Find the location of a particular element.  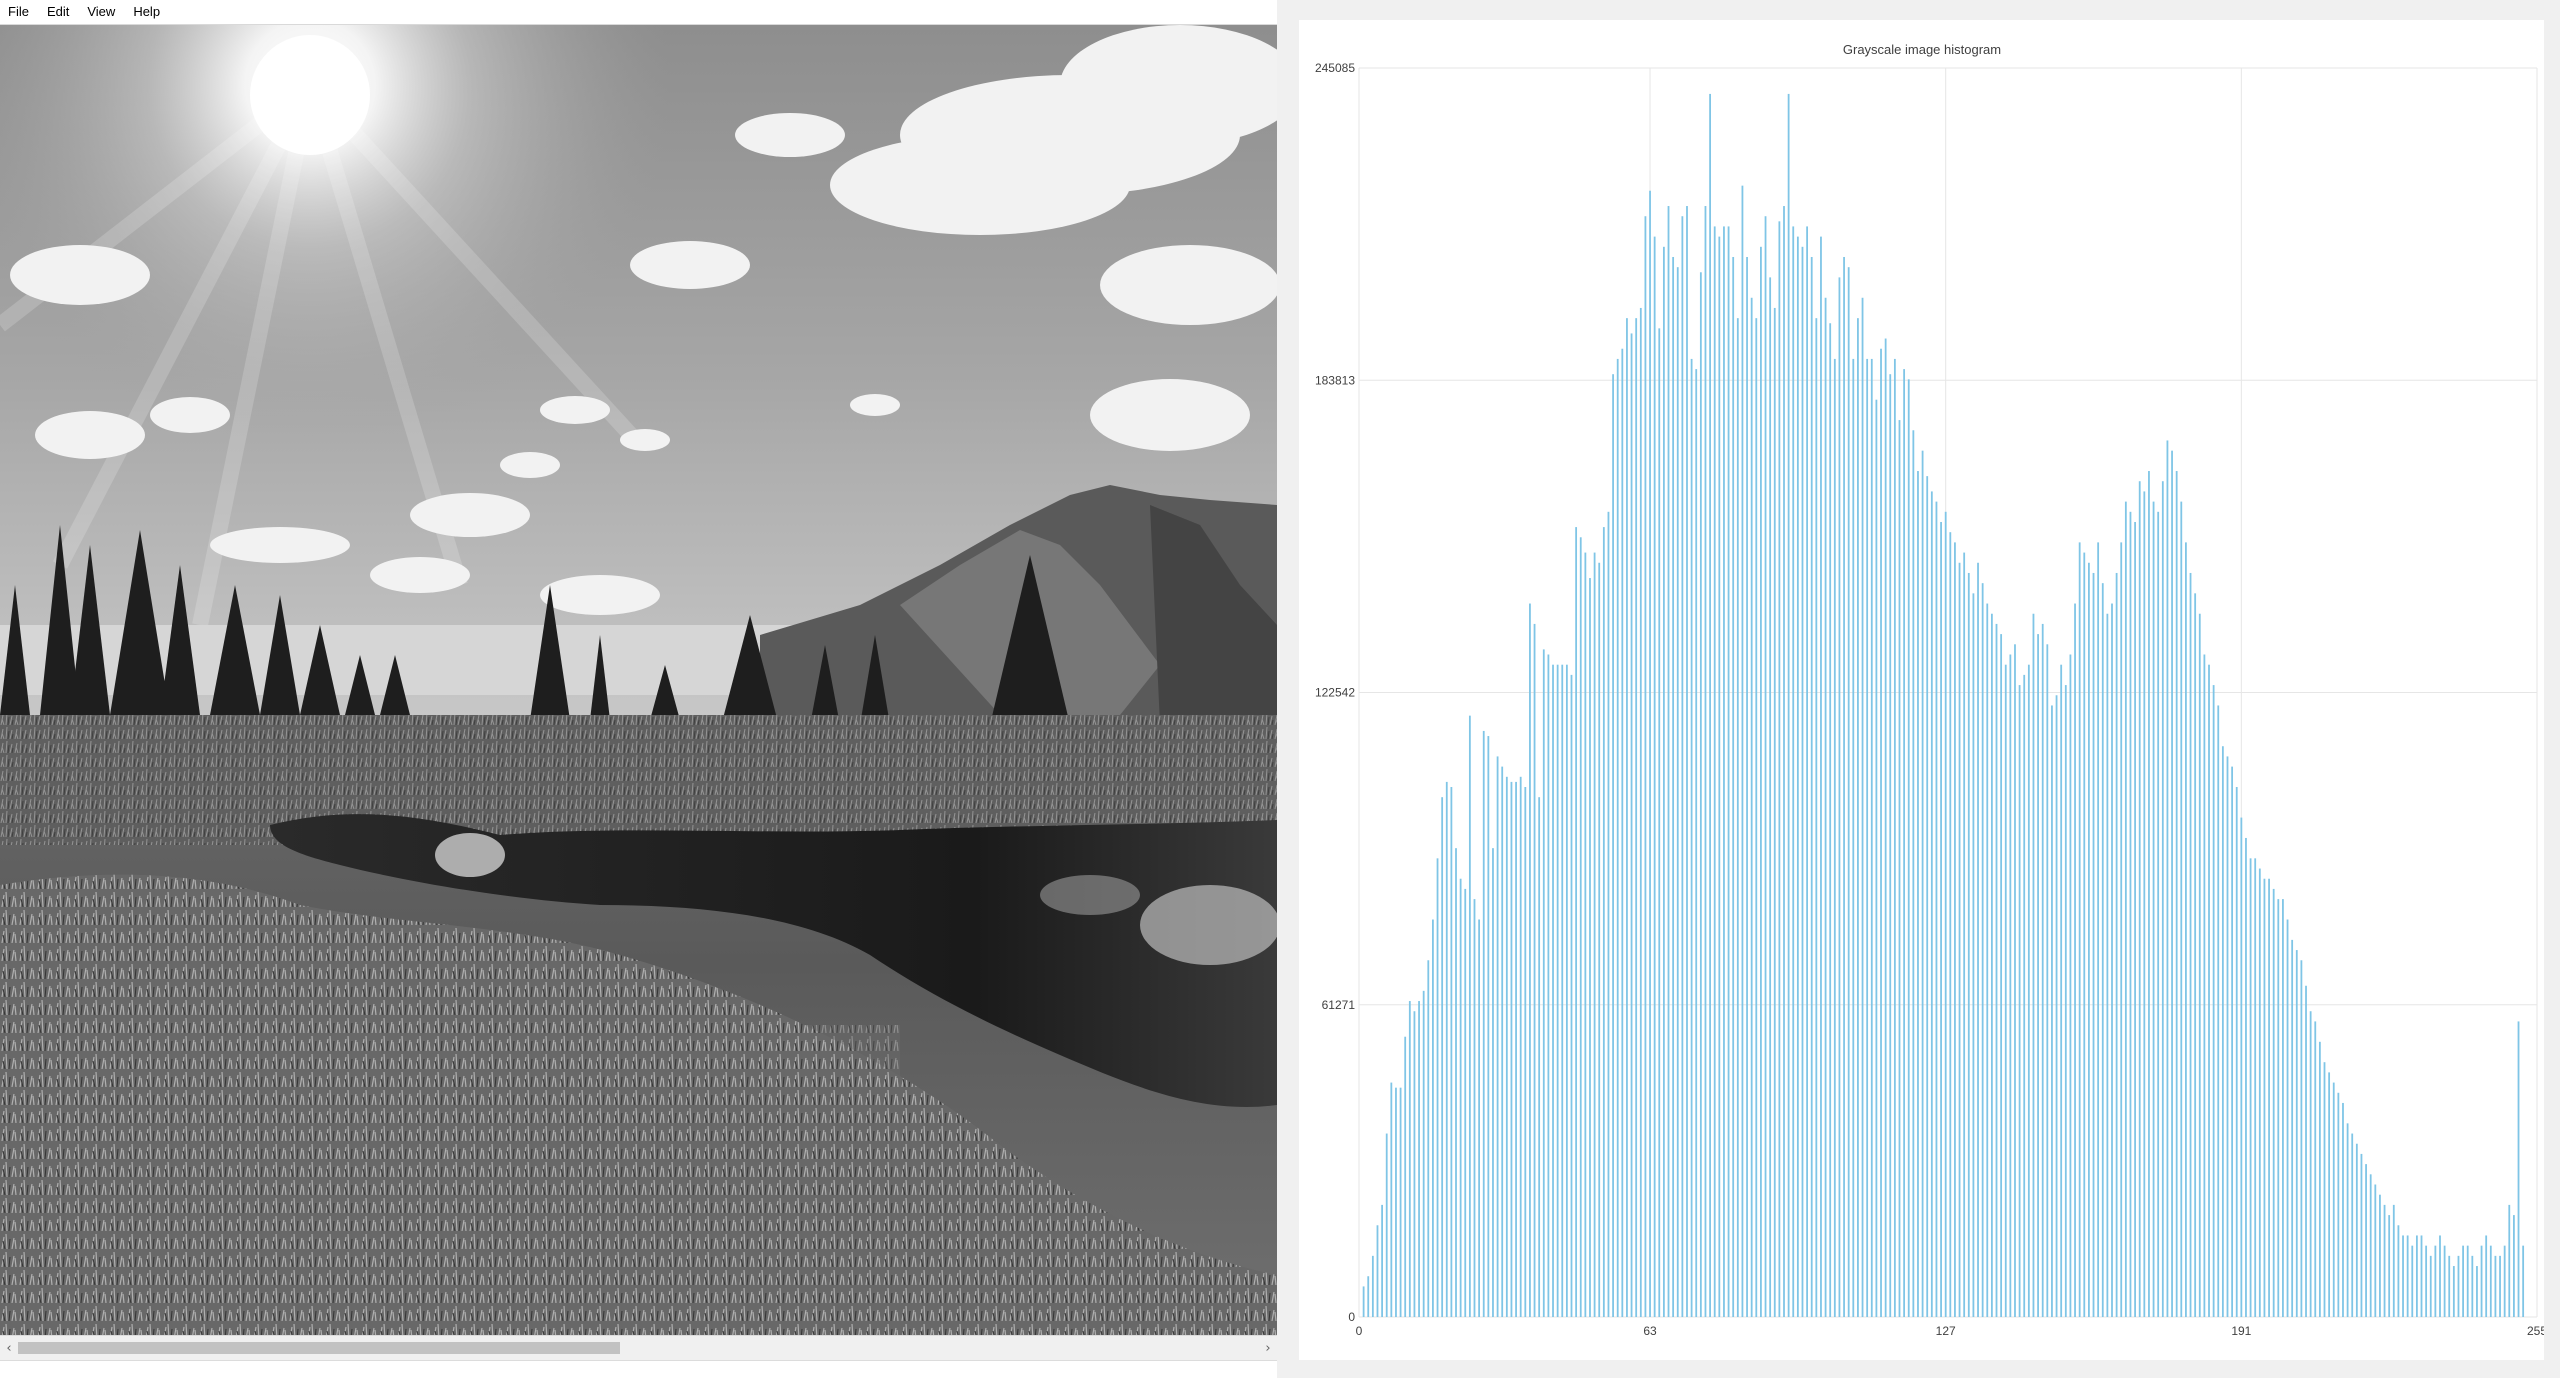

menu-edit: Edit is located at coordinates (58, 11).